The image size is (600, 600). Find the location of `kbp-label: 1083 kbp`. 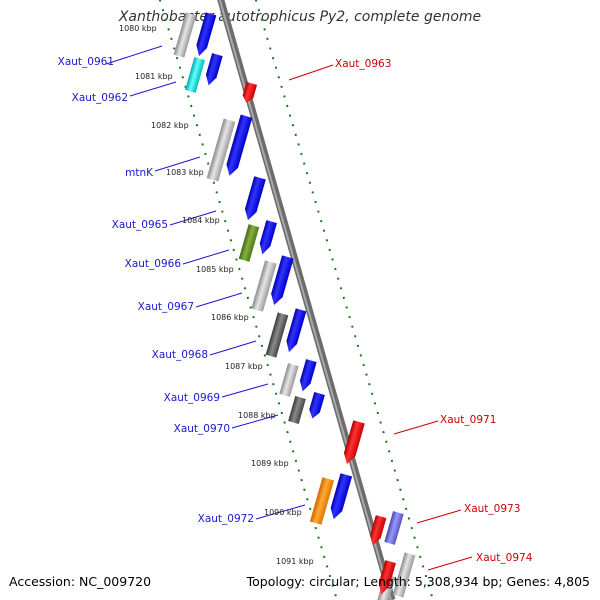

kbp-label: 1083 kbp is located at coordinates (185, 172).